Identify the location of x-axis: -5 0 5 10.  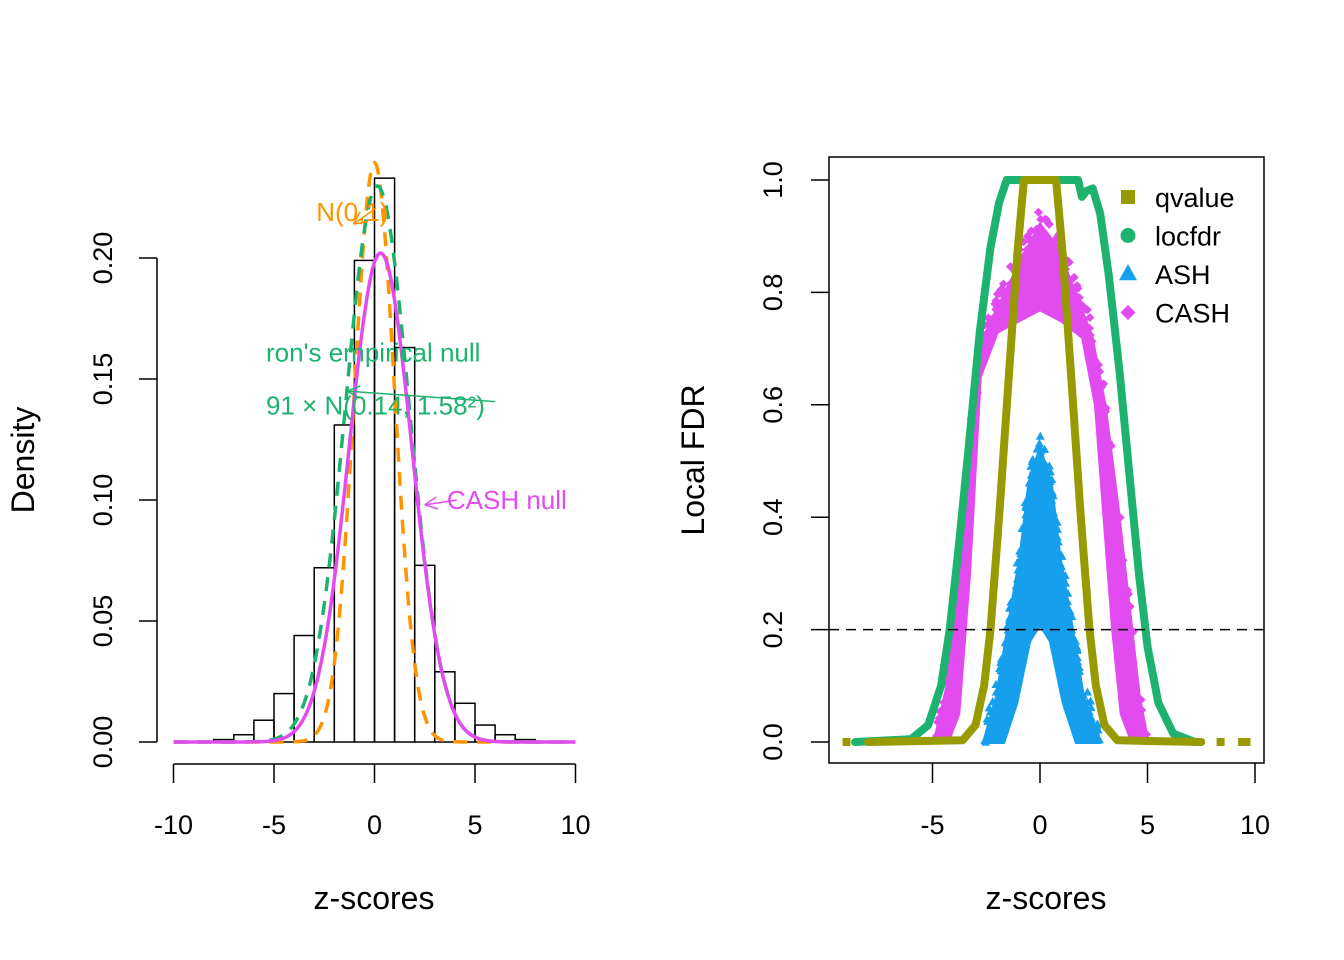
(1095, 801).